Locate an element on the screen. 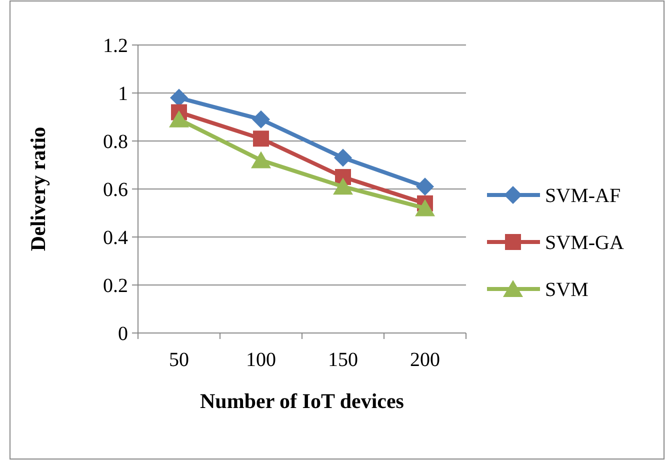  y-tick-label: 1 is located at coordinates (123, 94).